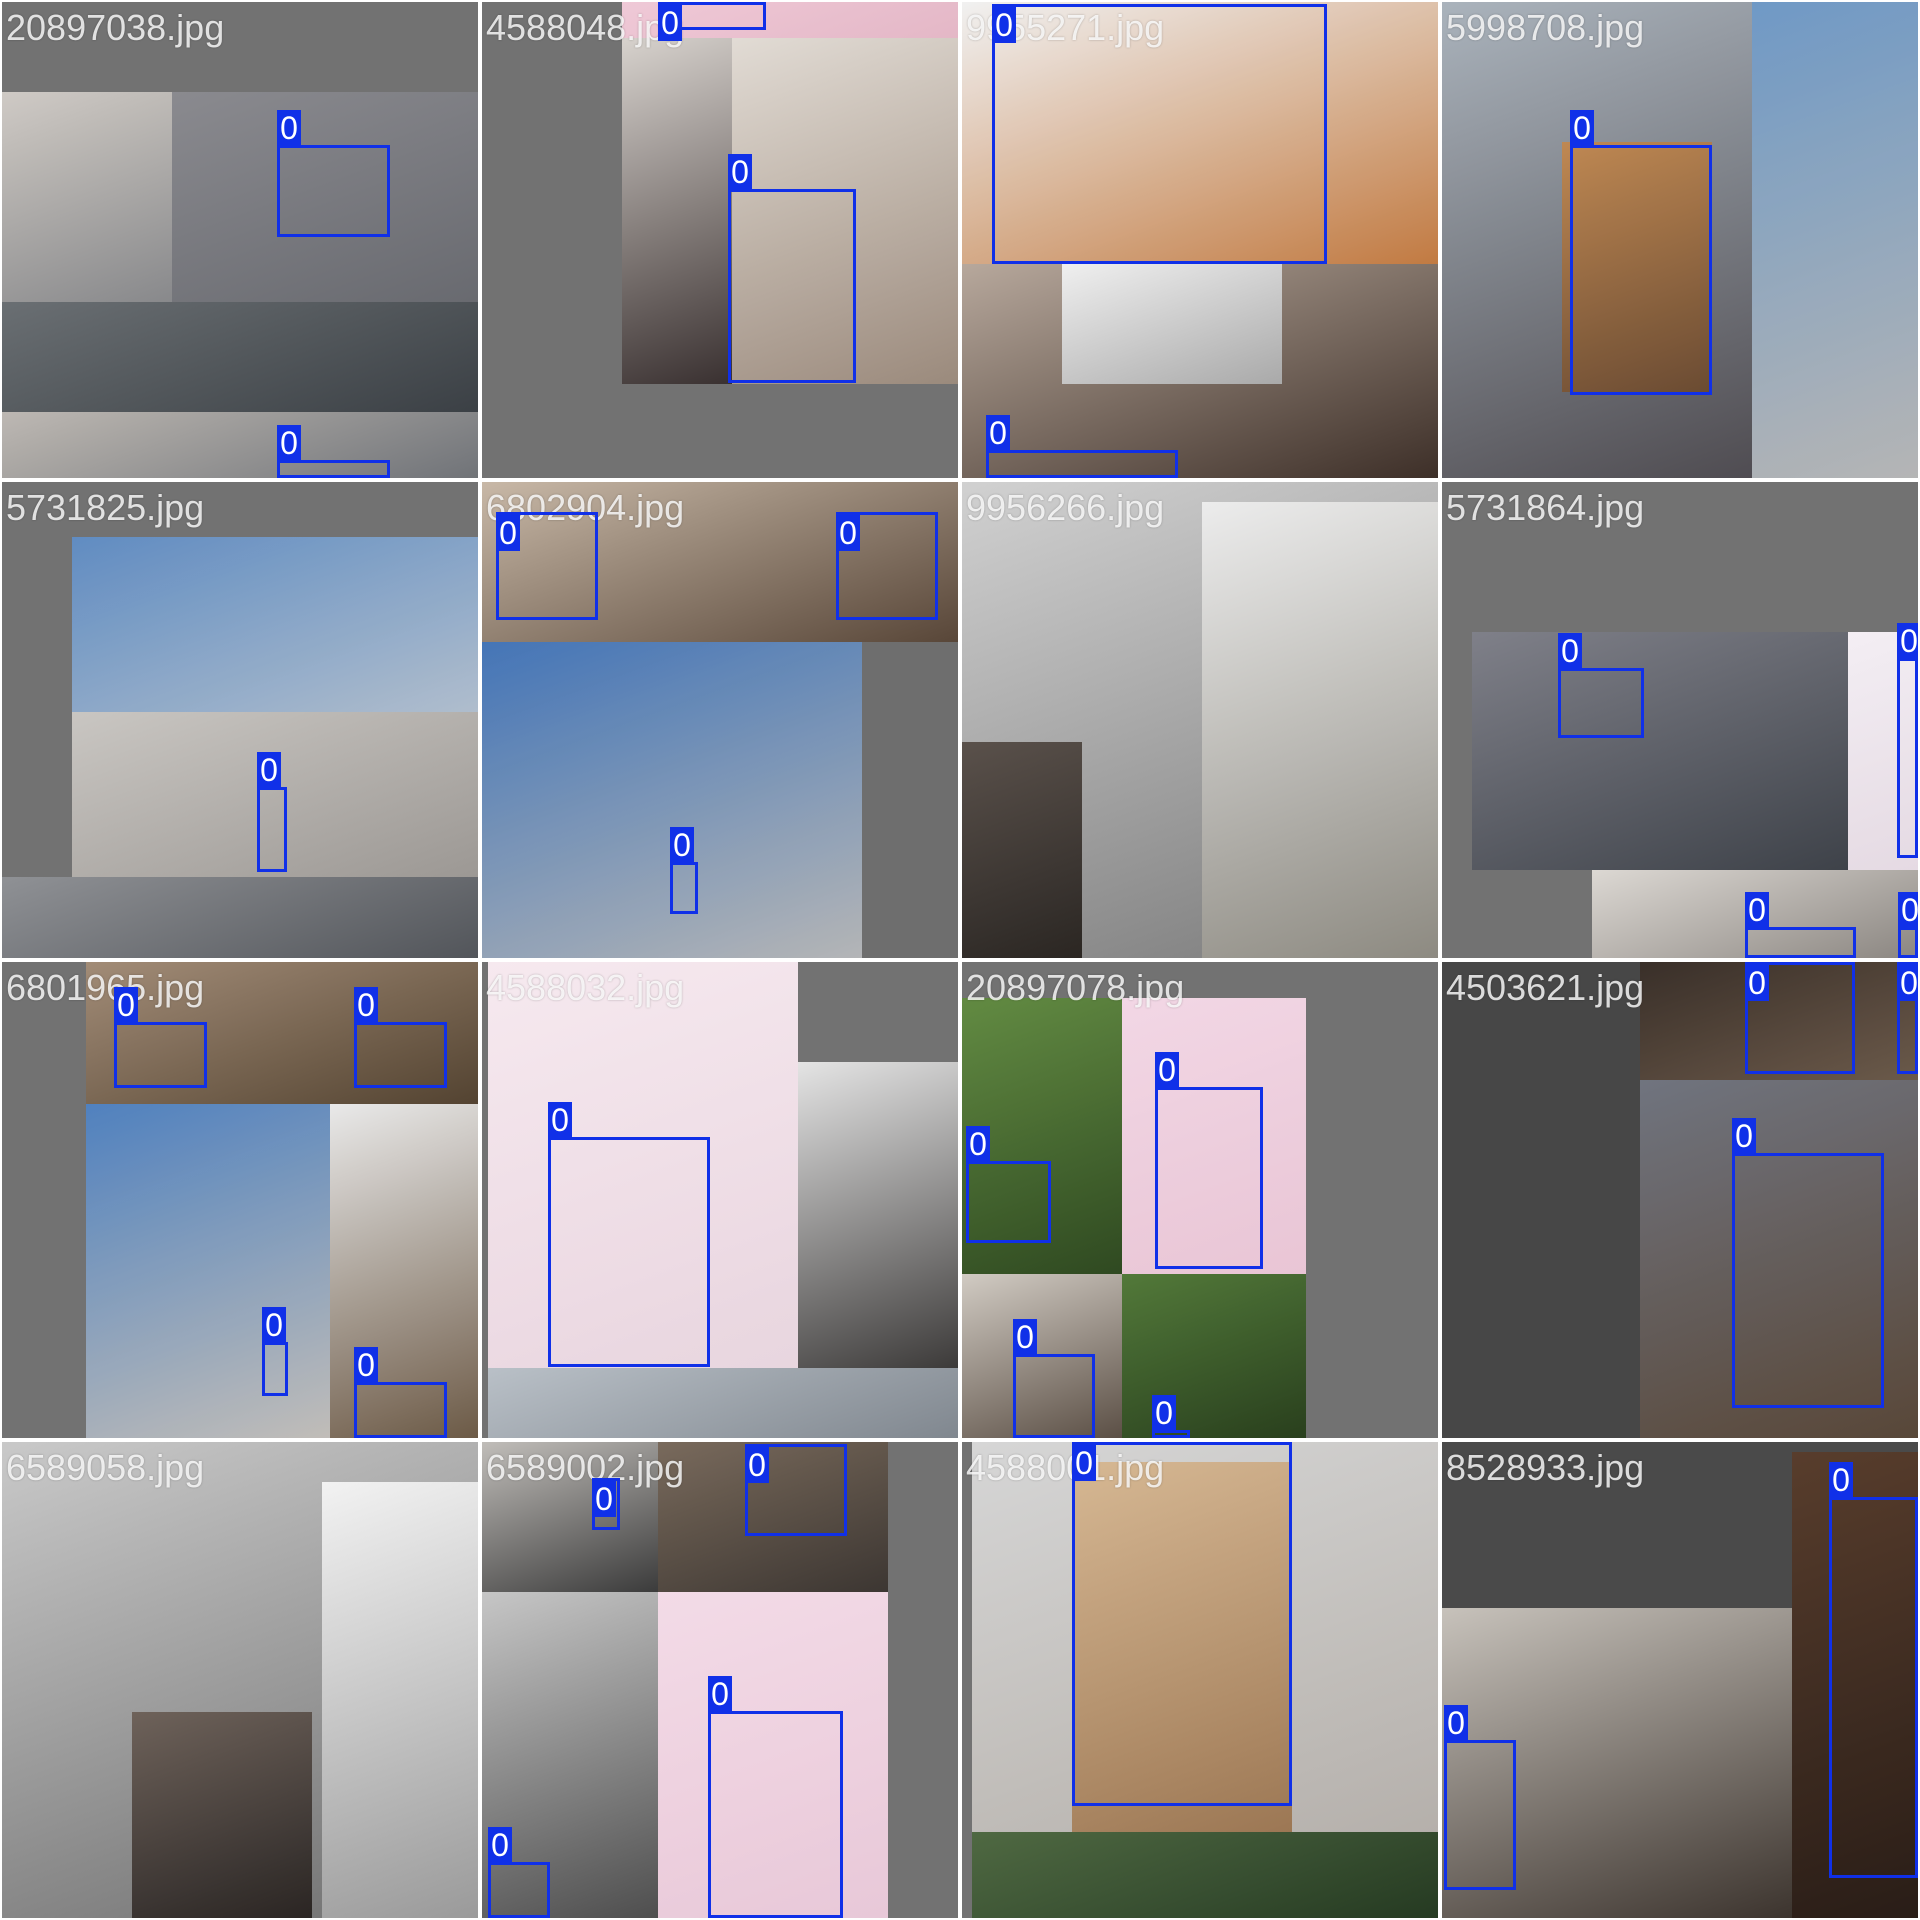 The image size is (1920, 1920). I want to click on mosaic-tile: 20897078.jpg 0 0 0 0, so click(1200, 1200).